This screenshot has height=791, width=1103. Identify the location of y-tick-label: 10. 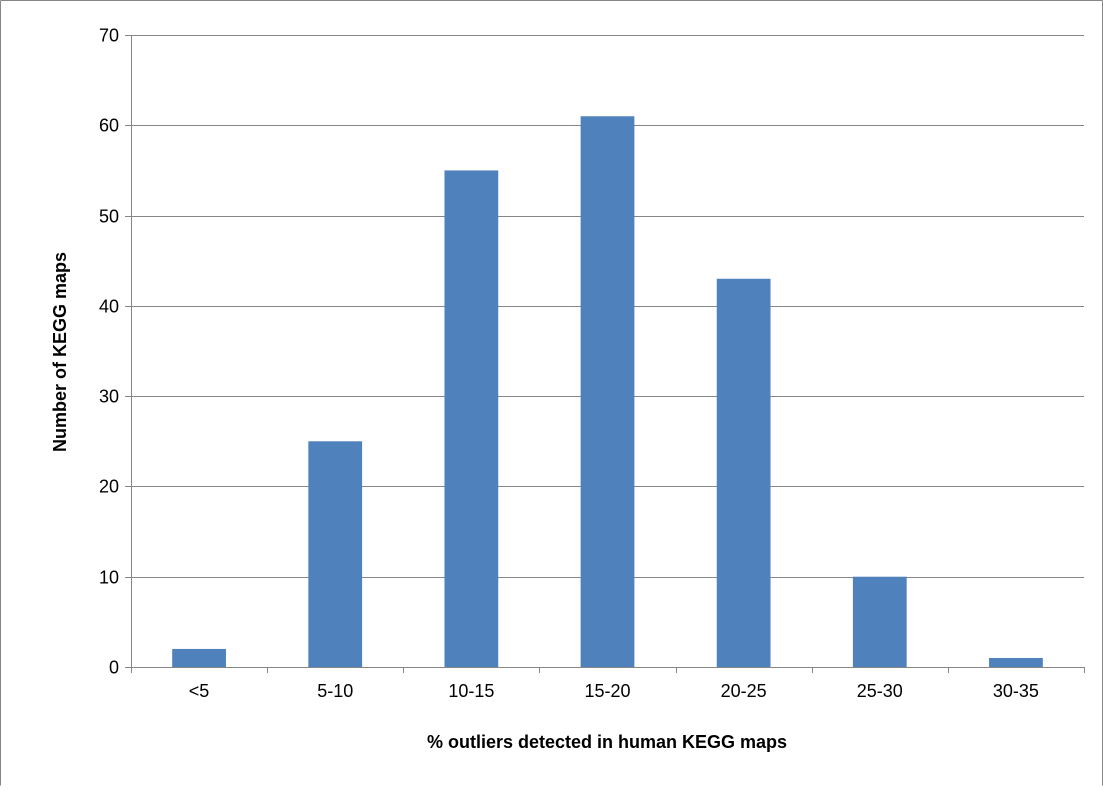
(109, 578).